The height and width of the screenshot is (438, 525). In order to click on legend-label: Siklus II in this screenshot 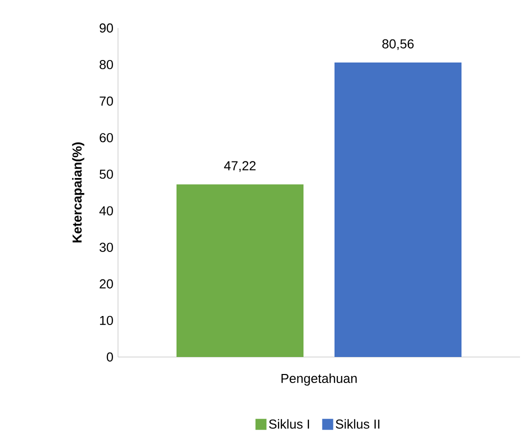, I will do `click(358, 424)`.